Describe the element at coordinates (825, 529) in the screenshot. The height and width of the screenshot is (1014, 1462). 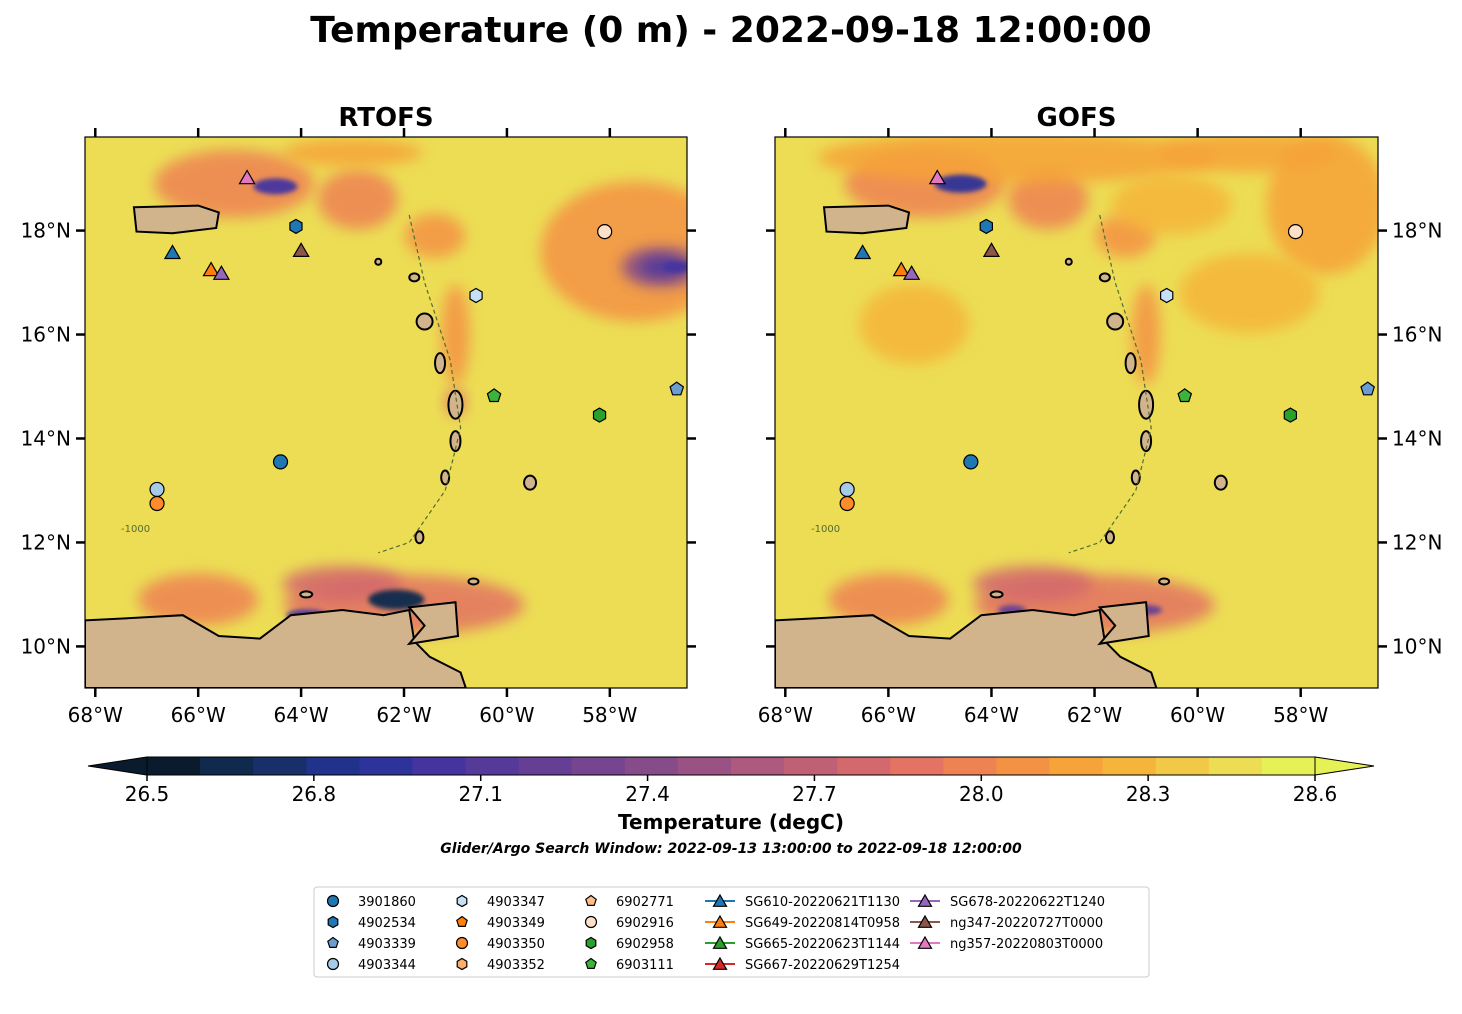
I see `contour-label: -1000` at that location.